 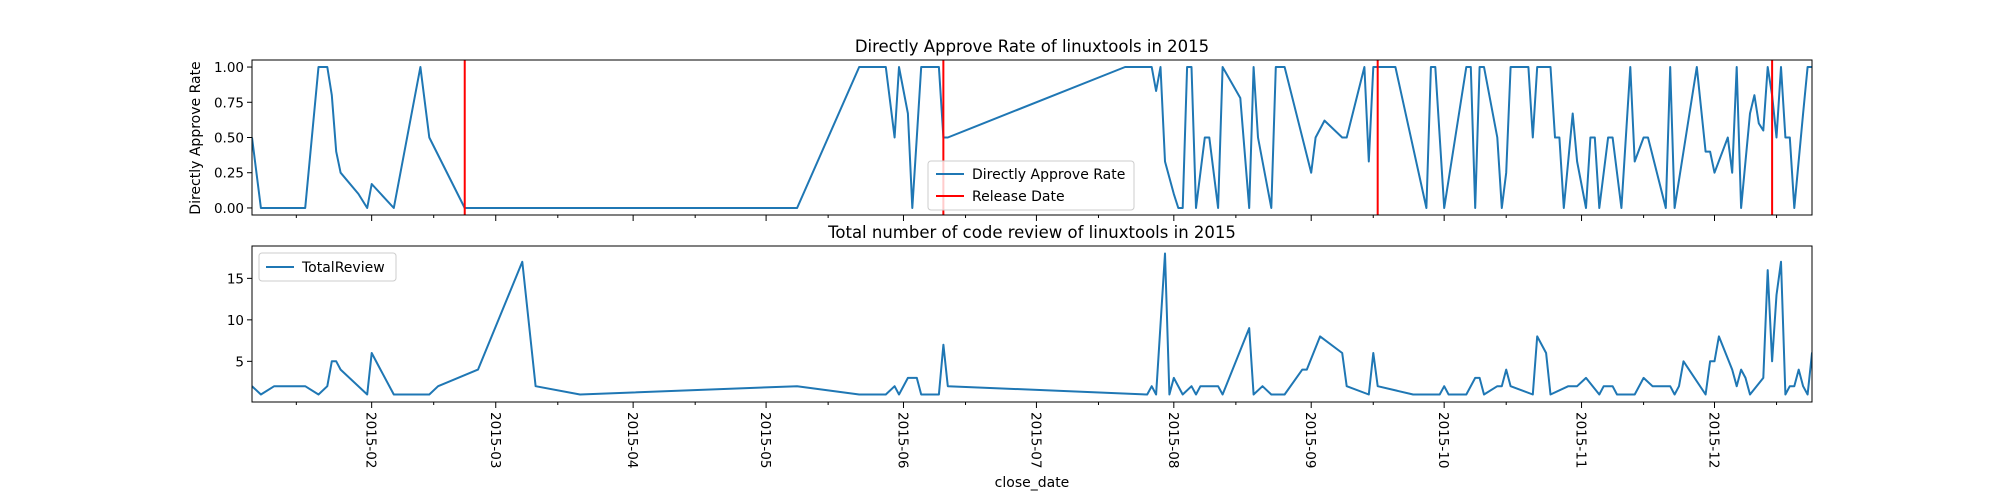 What do you see at coordinates (765, 440) in the screenshot?
I see `total-review-xtick-label-3: 2015-05` at bounding box center [765, 440].